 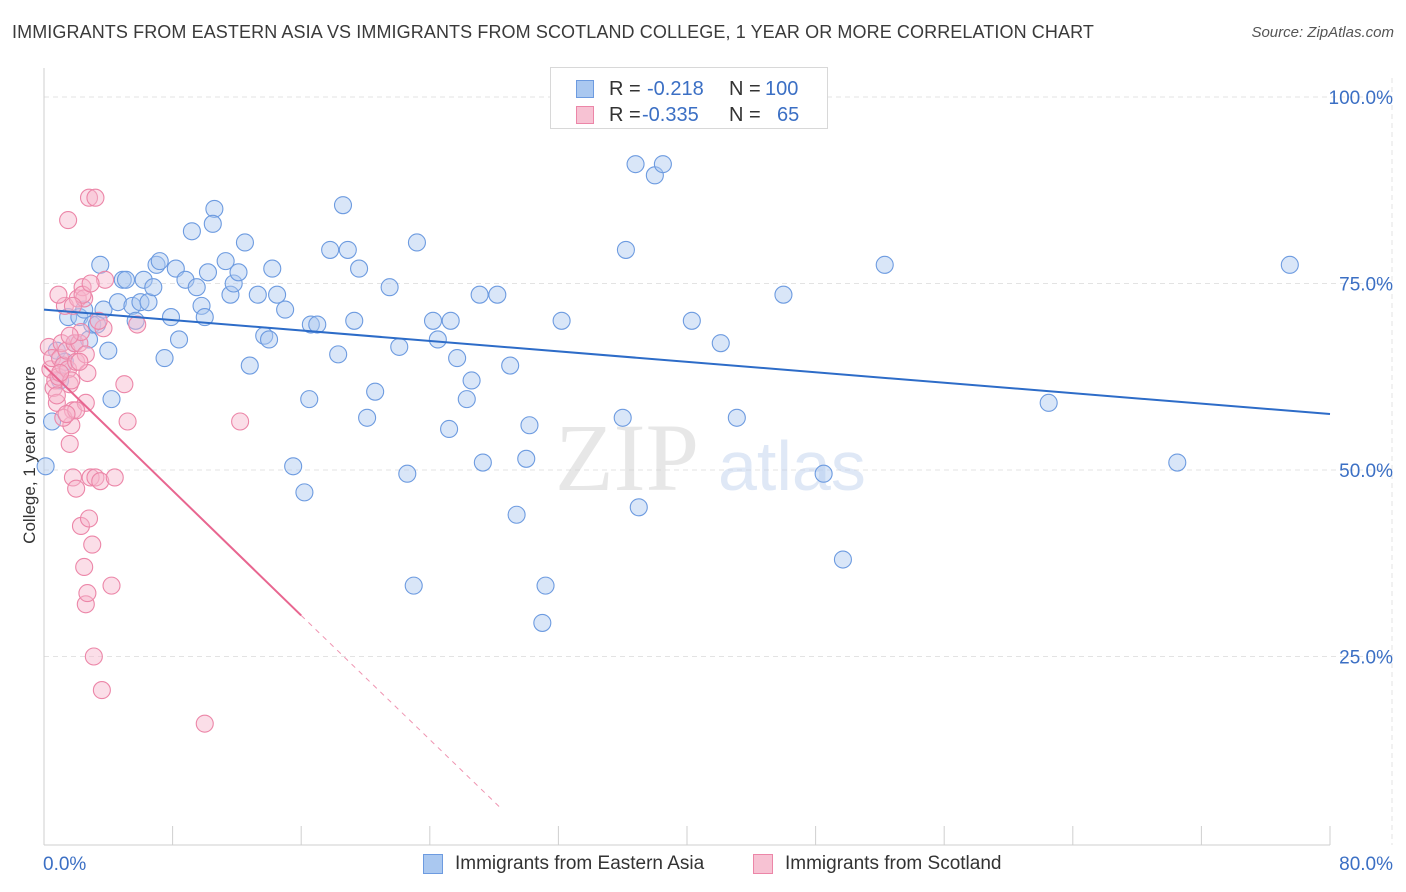 What do you see at coordinates (64, 864) in the screenshot?
I see `x-tick-label-min: 0.0%` at bounding box center [64, 864].